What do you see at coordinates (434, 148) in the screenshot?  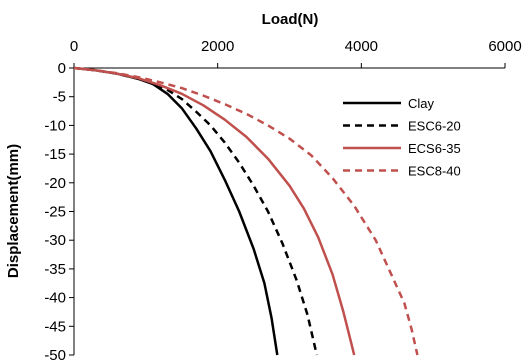 I see `legend-label-ecs6-35: ECS6-35` at bounding box center [434, 148].